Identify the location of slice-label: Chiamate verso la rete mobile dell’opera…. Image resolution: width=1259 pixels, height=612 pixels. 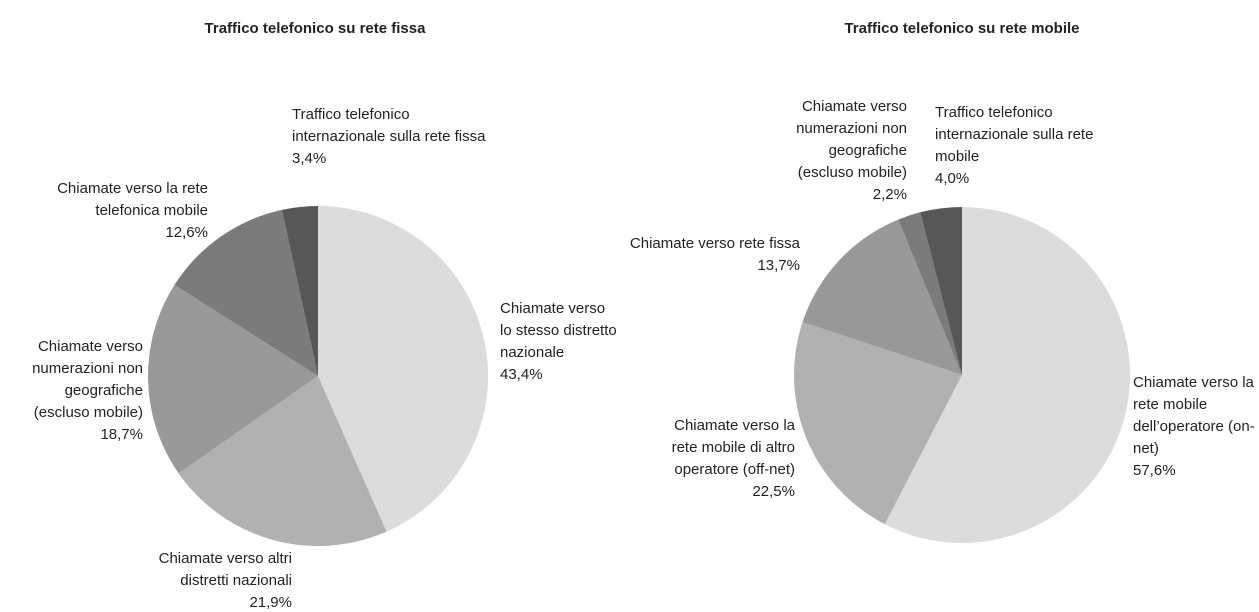
(1195, 427).